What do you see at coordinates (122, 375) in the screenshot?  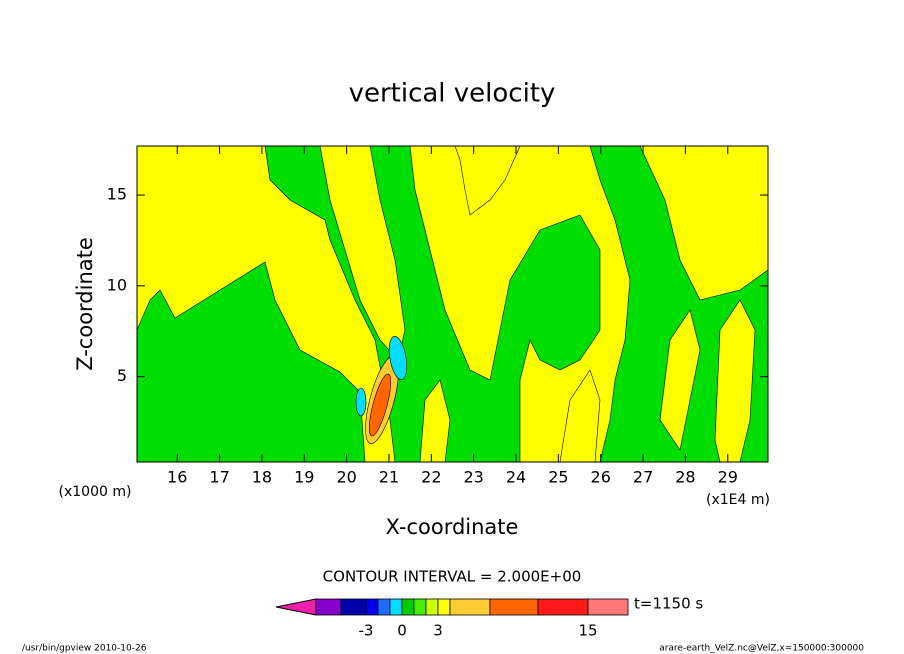 I see `y-tick-label: 5` at bounding box center [122, 375].